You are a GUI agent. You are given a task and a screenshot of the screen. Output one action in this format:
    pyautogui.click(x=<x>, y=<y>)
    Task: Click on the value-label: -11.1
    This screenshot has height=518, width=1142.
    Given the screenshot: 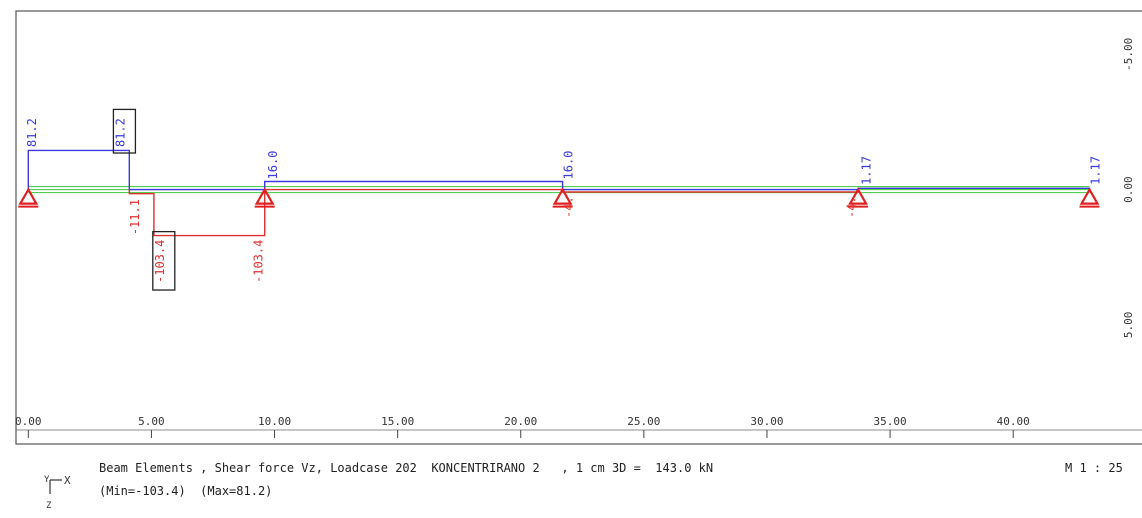 What is the action you would take?
    pyautogui.click(x=135, y=217)
    